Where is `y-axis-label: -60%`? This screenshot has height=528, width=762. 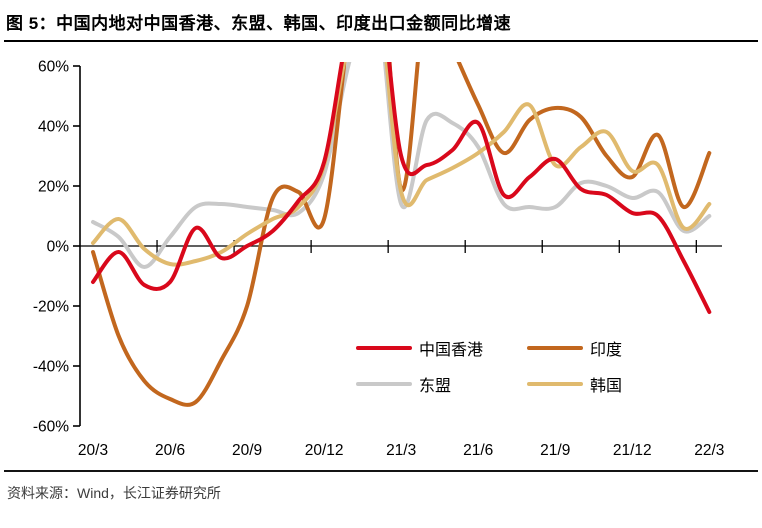
y-axis-label: -60% is located at coordinates (51, 427).